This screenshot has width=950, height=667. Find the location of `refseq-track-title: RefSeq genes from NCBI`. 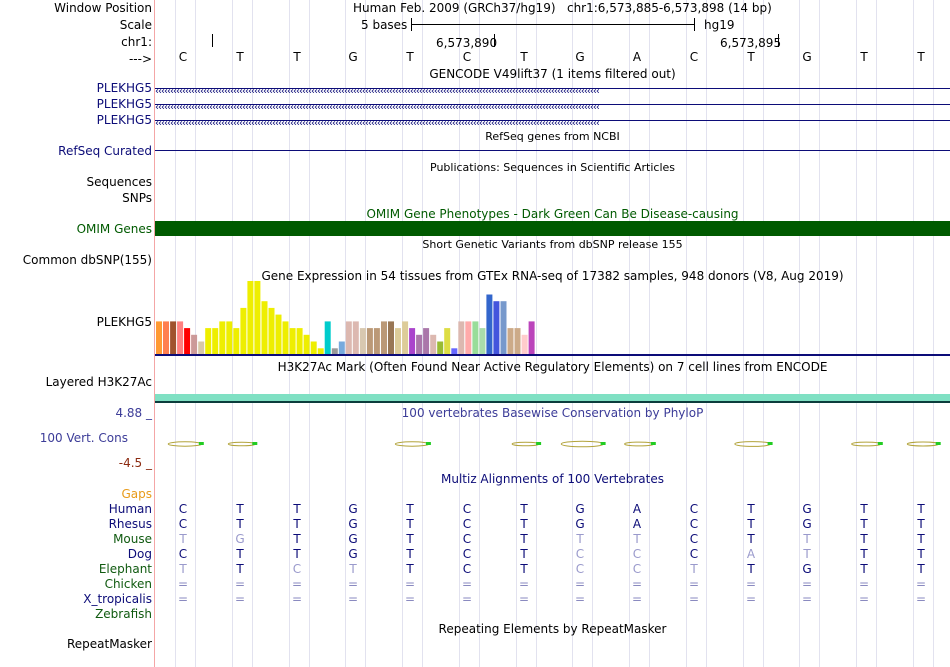

refseq-track-title: RefSeq genes from NCBI is located at coordinates (552, 136).